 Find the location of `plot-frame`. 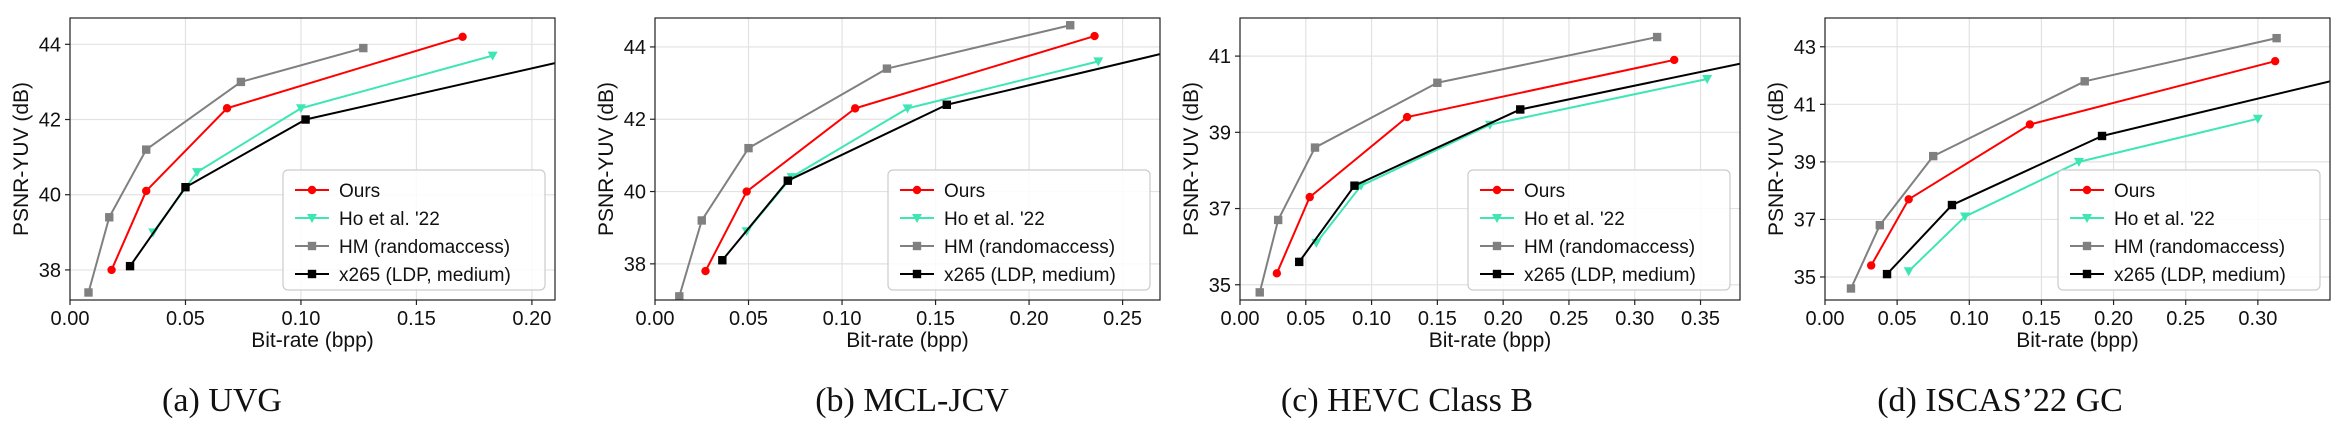

plot-frame is located at coordinates (907, 159).